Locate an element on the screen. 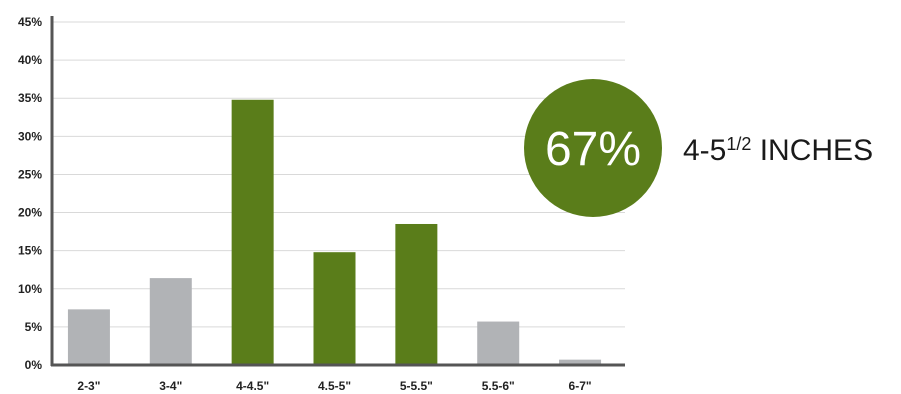  y-tick-label: 10% is located at coordinates (30, 289).